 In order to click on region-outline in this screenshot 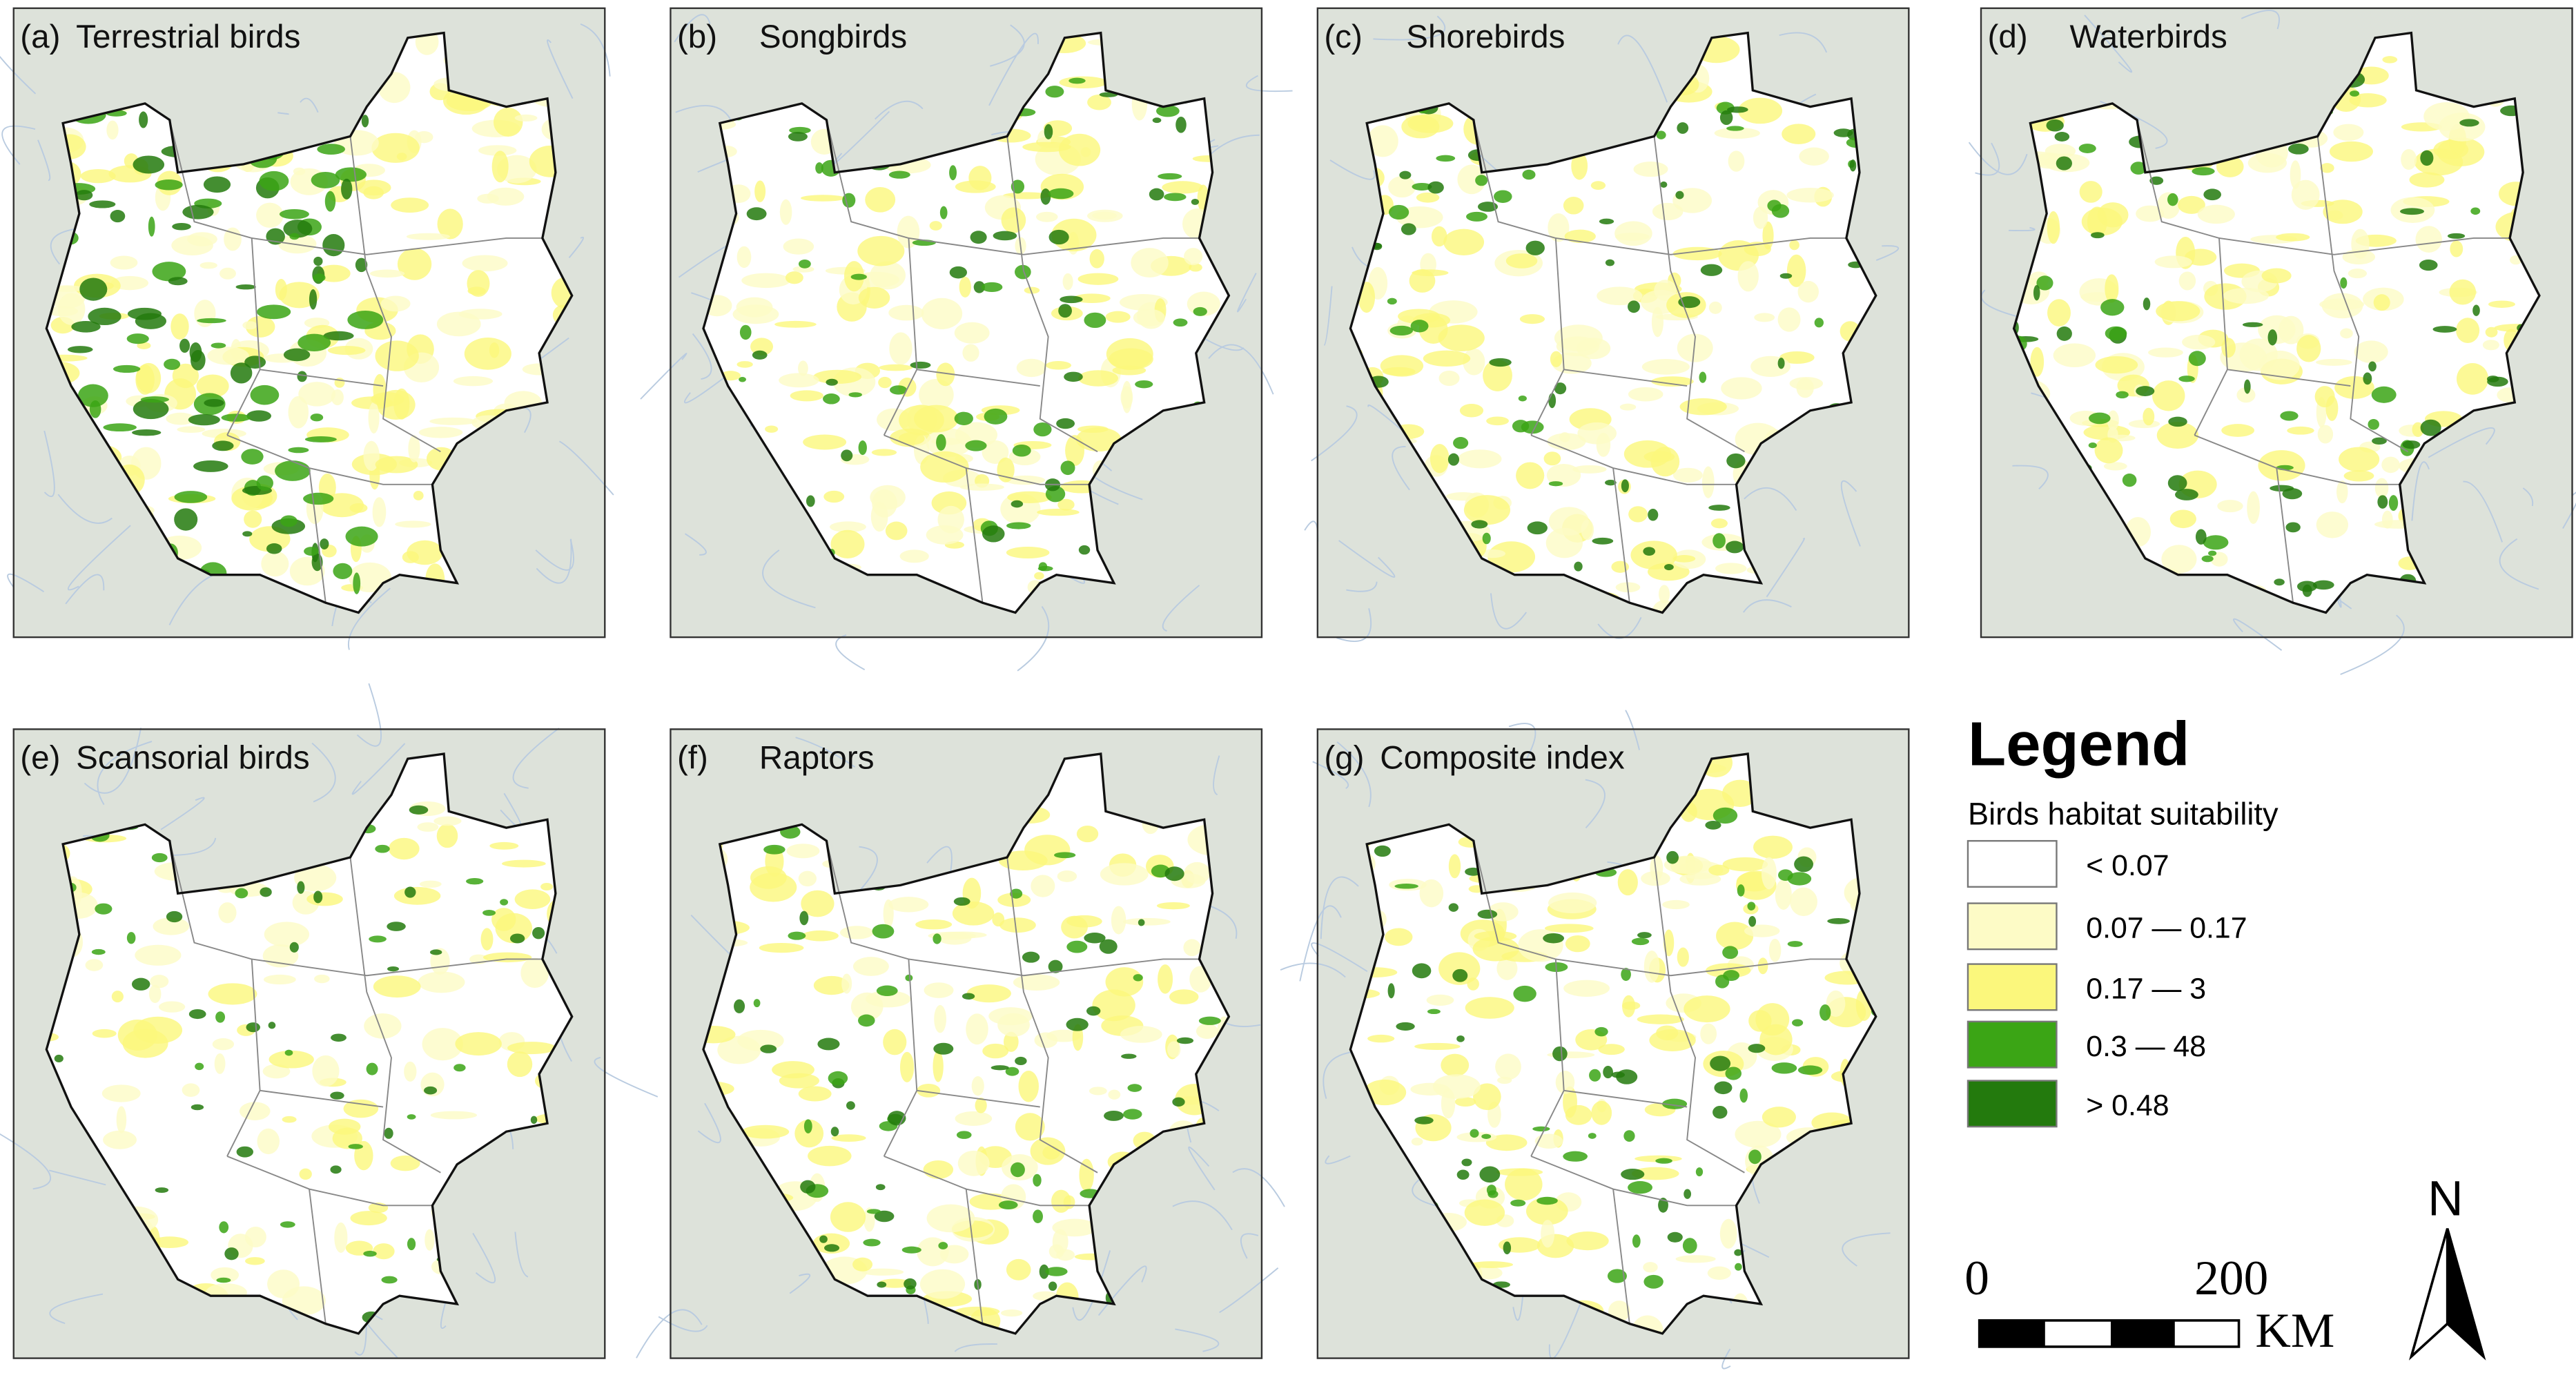, I will do `click(966, 322)`.